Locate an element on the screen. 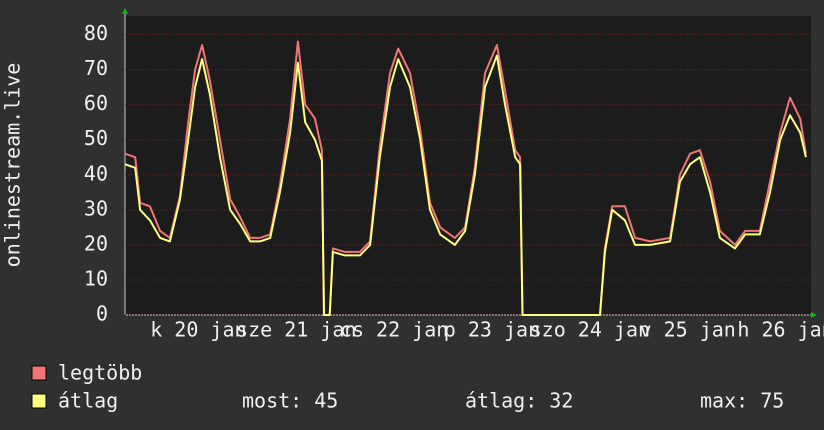 The height and width of the screenshot is (430, 824). y-tick-label: 60 is located at coordinates (96, 103).